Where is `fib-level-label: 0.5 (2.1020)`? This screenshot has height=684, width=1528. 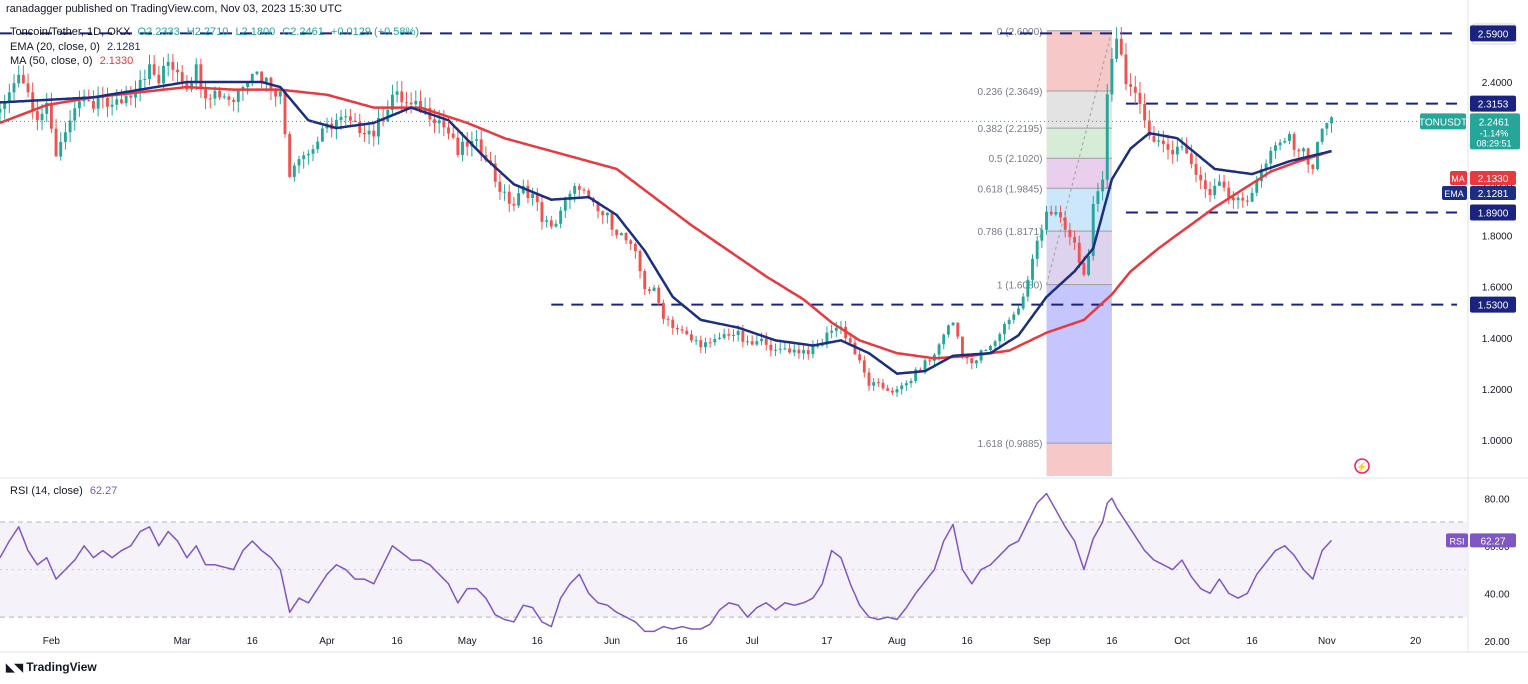 fib-level-label: 0.5 (2.1020) is located at coordinates (1016, 159).